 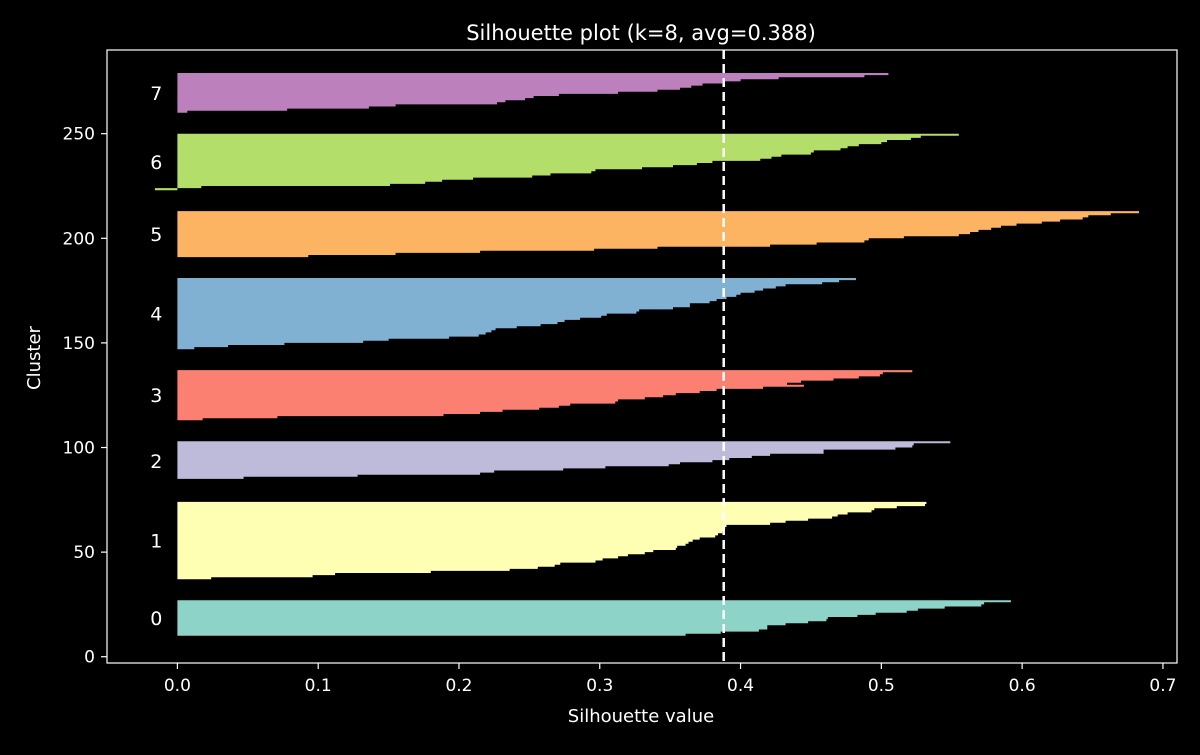 What do you see at coordinates (545, 395) in the screenshot?
I see `cluster-3-silhouette` at bounding box center [545, 395].